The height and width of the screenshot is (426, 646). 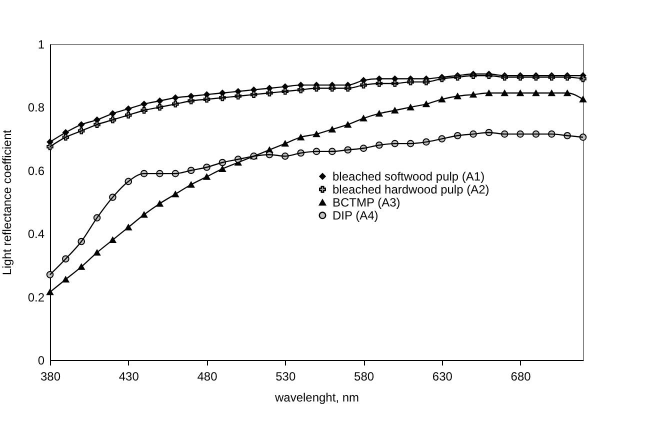 What do you see at coordinates (317, 397) in the screenshot?
I see `x-axis-title: wavelenght, nm` at bounding box center [317, 397].